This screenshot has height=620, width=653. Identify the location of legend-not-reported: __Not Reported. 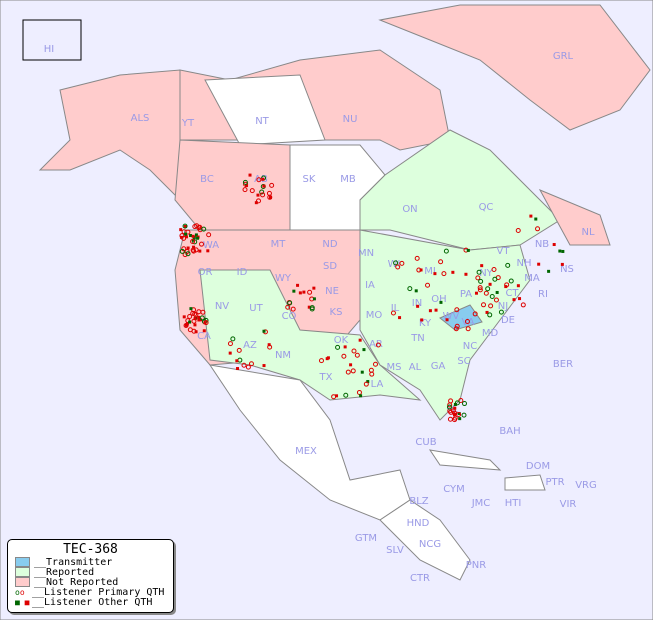
(94, 582).